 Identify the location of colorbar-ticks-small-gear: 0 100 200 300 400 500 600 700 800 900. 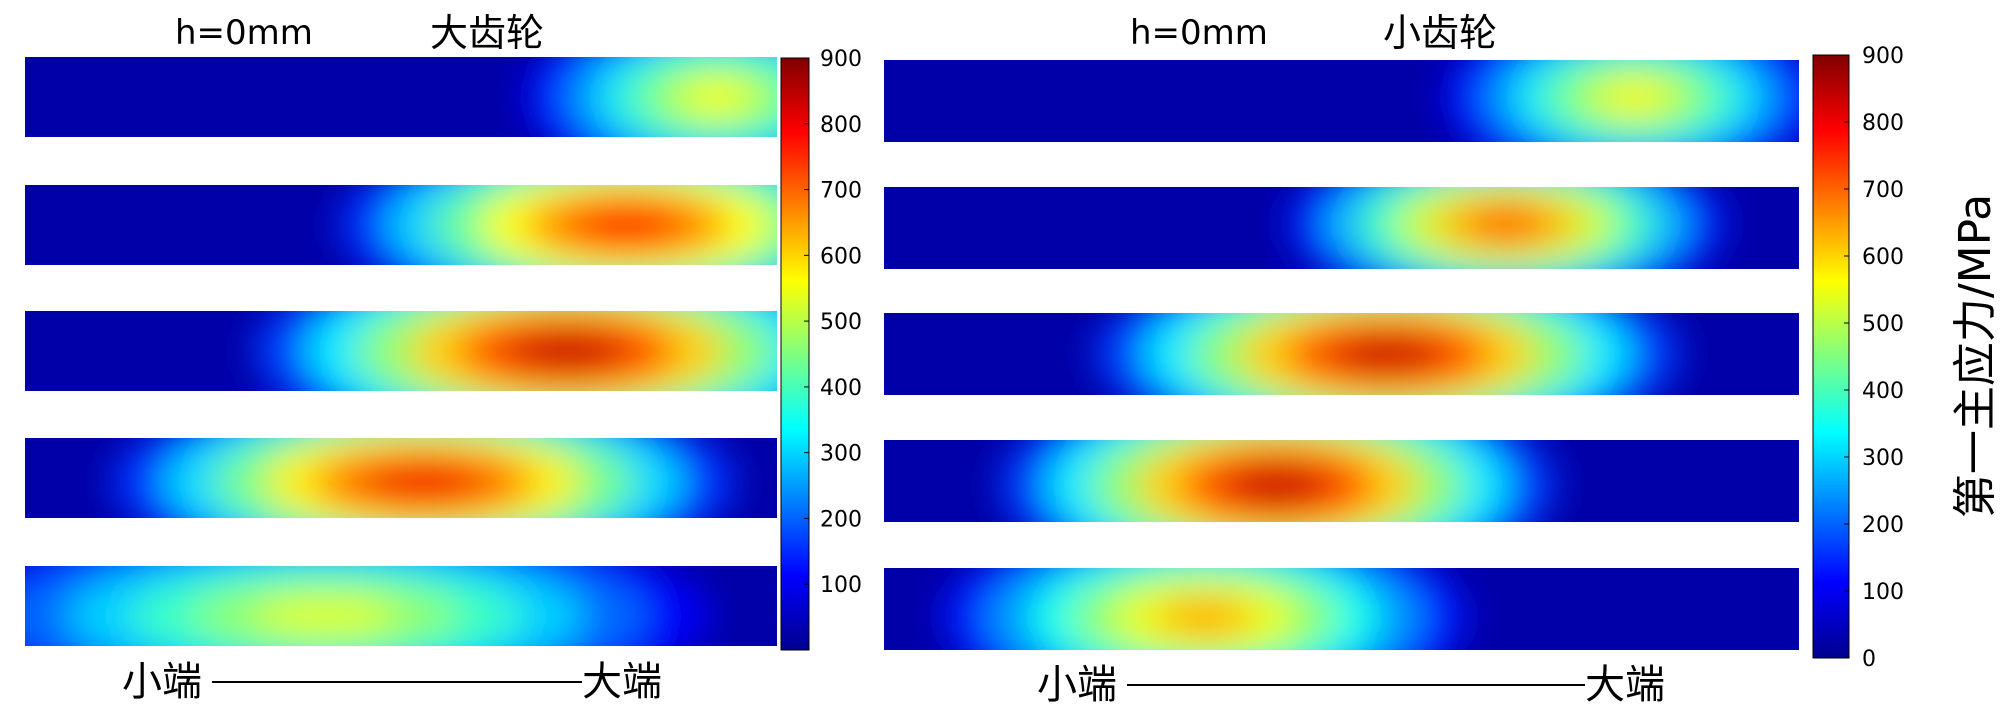
(1874, 358).